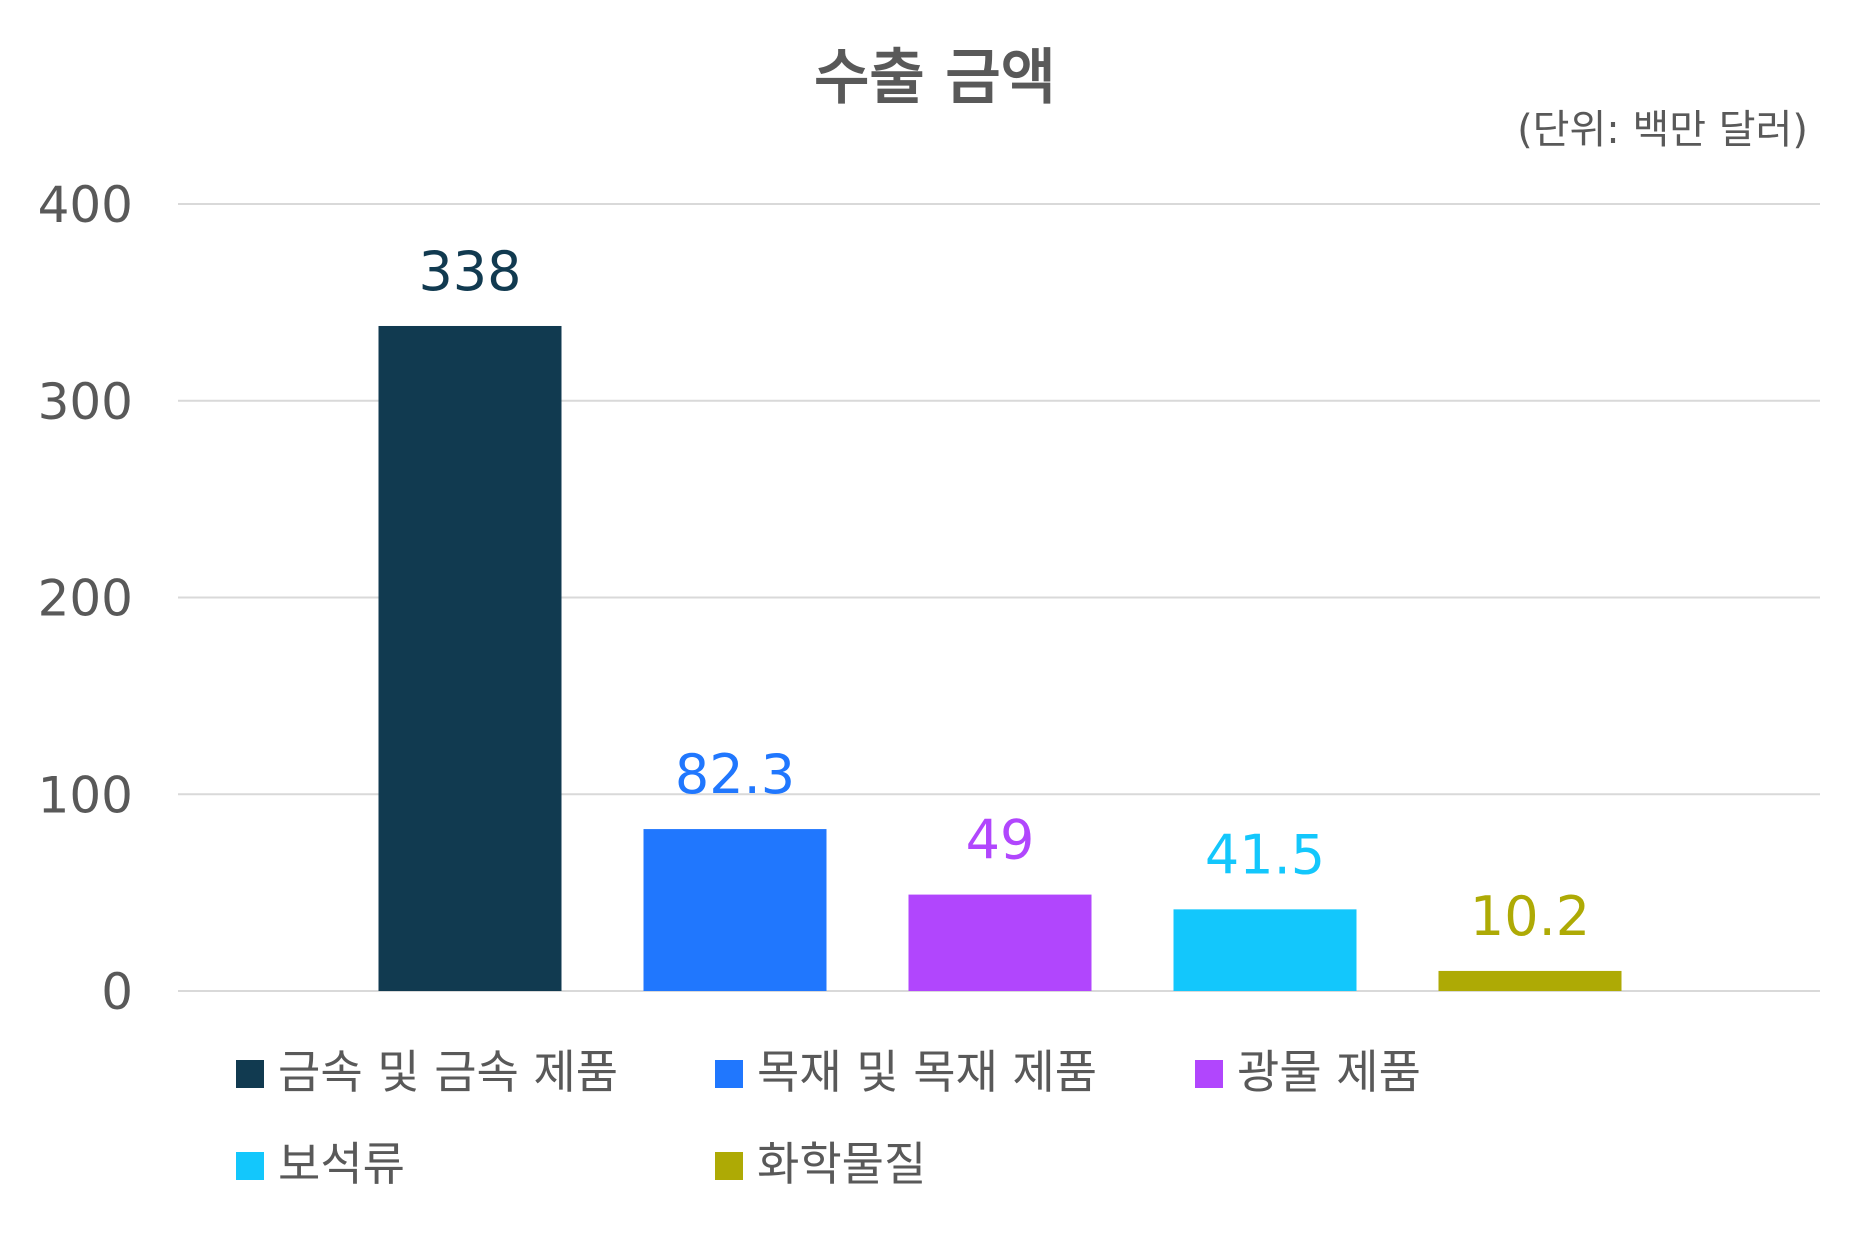  I want to click on legend-item: 화학물질, so click(820, 1164).